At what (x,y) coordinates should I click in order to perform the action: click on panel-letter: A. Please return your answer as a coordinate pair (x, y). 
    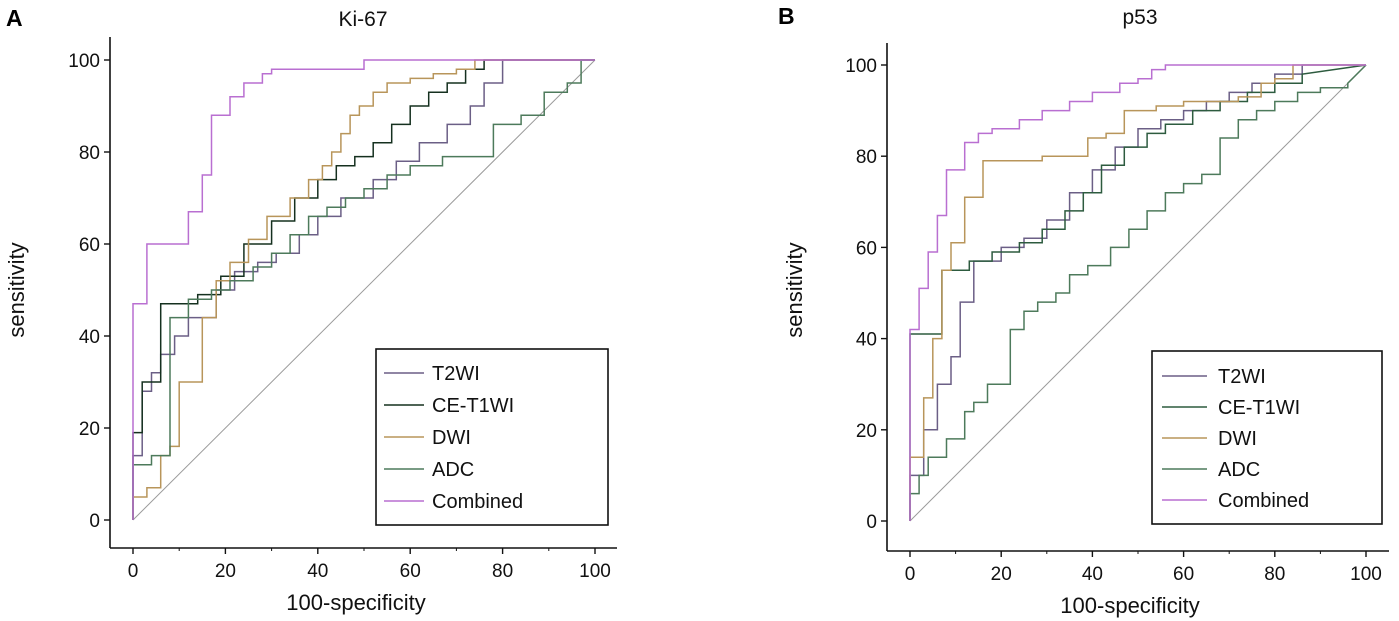
    Looking at the image, I should click on (14, 18).